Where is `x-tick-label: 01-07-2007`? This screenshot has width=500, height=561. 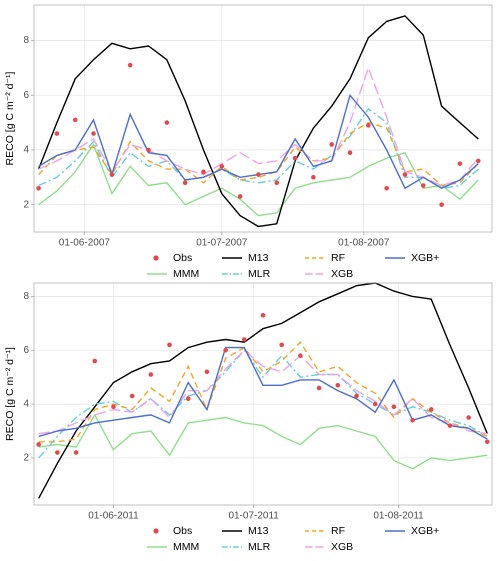 x-tick-label: 01-07-2007 is located at coordinates (222, 243).